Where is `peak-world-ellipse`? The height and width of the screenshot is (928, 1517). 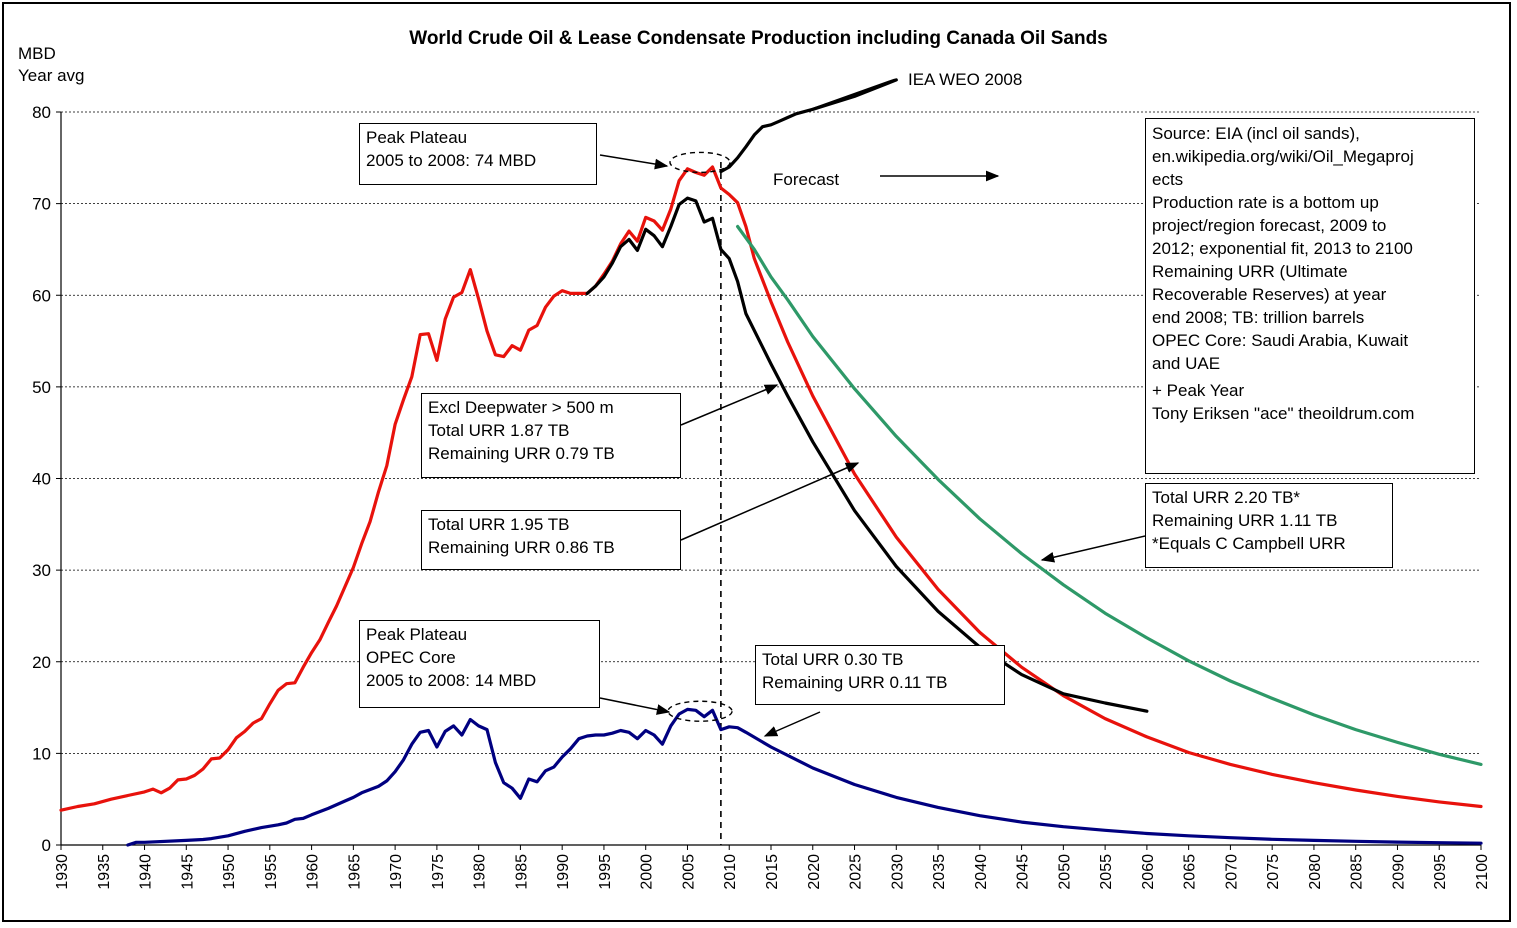 peak-world-ellipse is located at coordinates (700, 162).